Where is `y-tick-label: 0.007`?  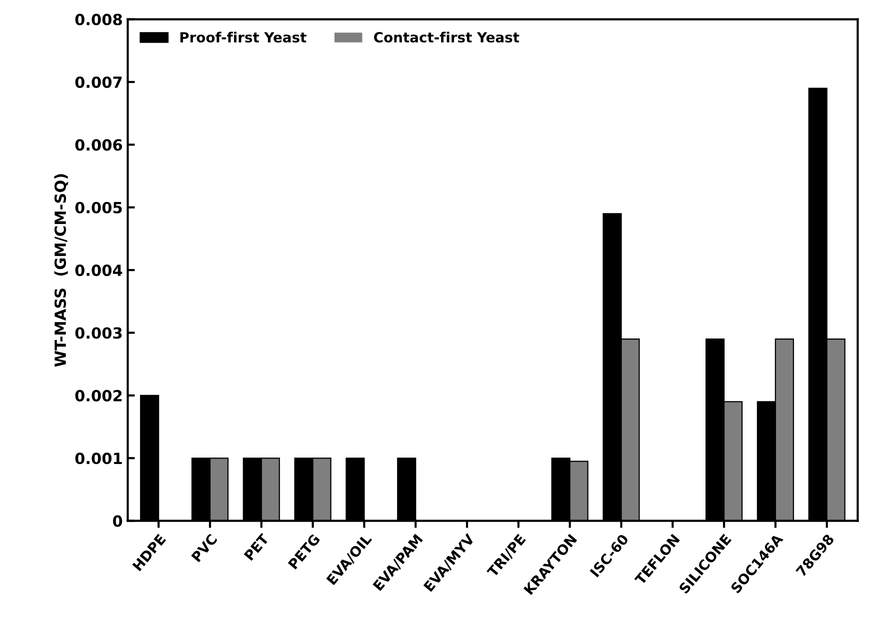
y-tick-label: 0.007 is located at coordinates (98, 82).